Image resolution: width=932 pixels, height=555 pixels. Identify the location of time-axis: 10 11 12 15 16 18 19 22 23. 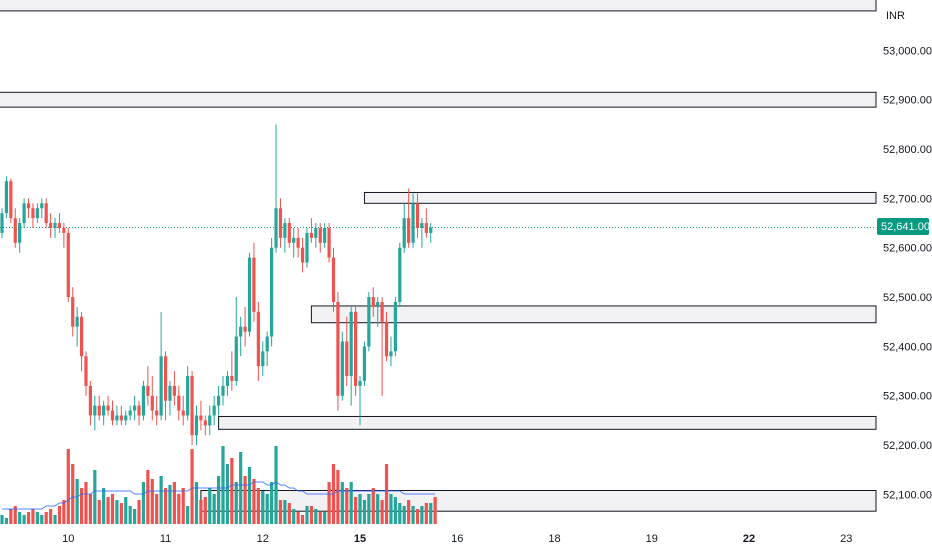
(457, 539).